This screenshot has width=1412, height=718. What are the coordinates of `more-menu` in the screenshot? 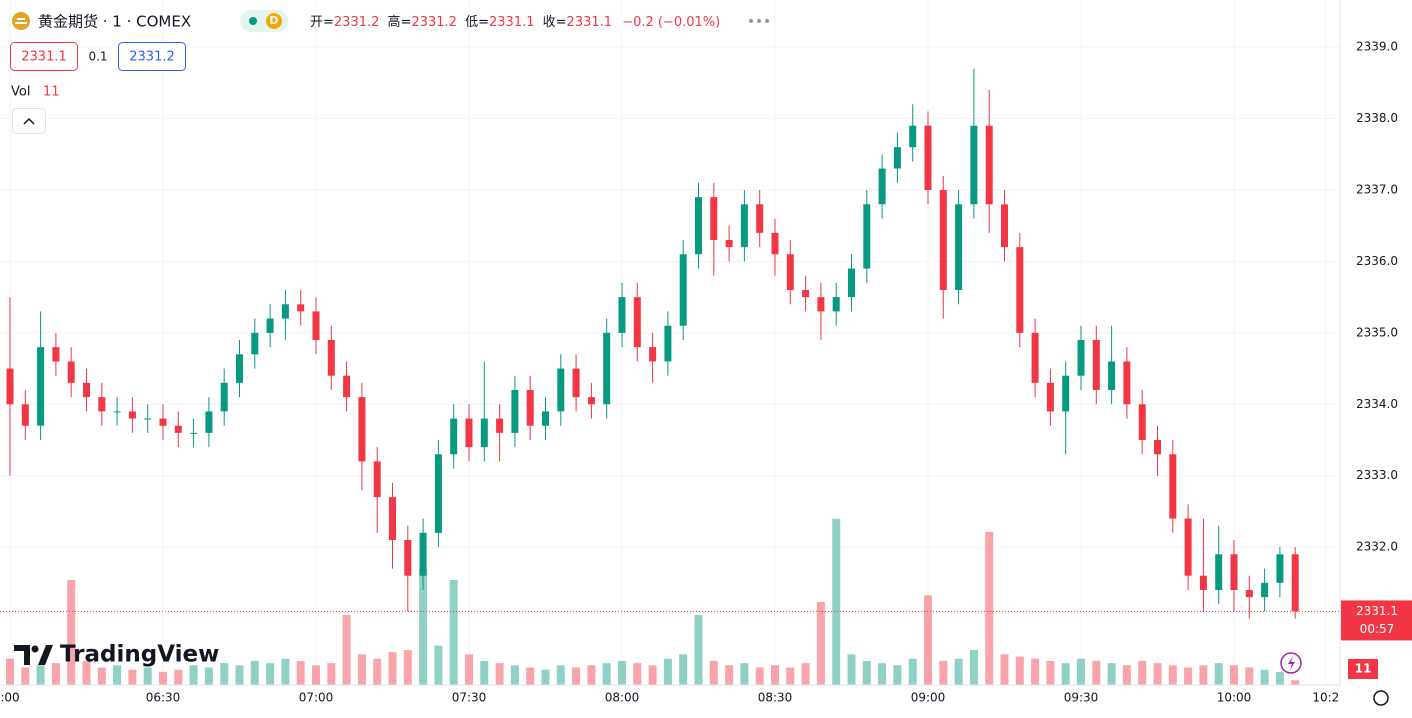 It's located at (759, 21).